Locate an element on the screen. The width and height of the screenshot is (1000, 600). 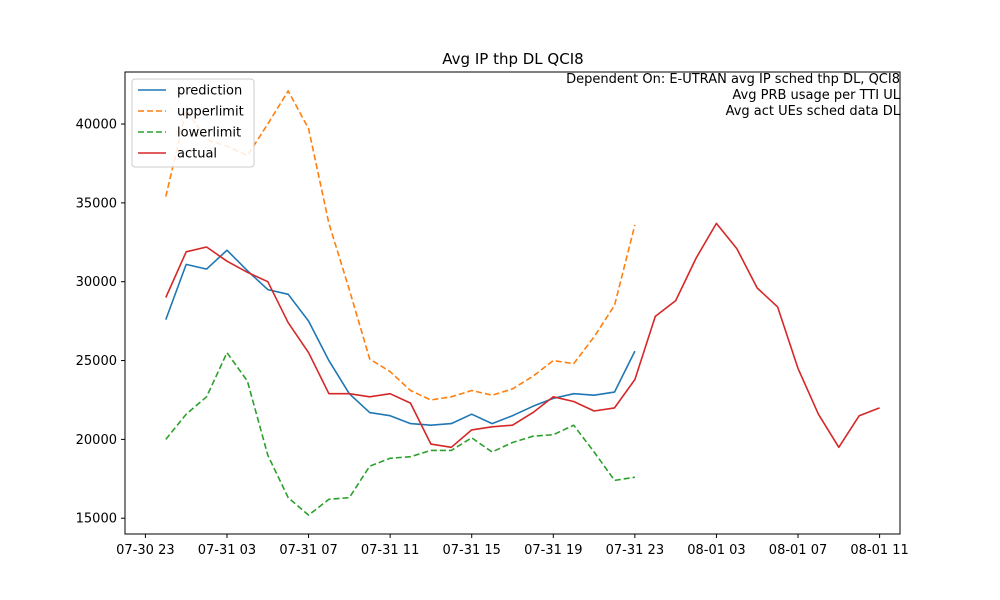
x-tick-label: 07-31 23 is located at coordinates (635, 550).